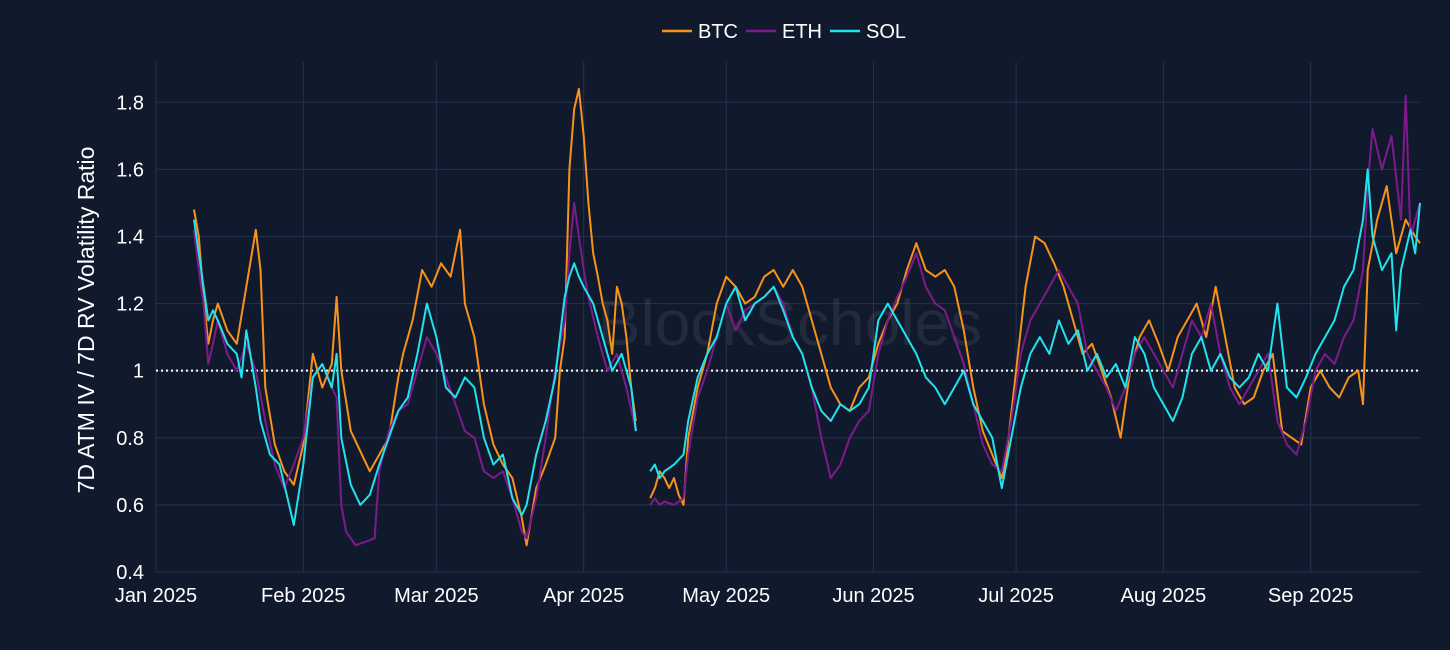 This screenshot has width=1450, height=650. I want to click on x-tick-label: Jul 2025, so click(1016, 596).